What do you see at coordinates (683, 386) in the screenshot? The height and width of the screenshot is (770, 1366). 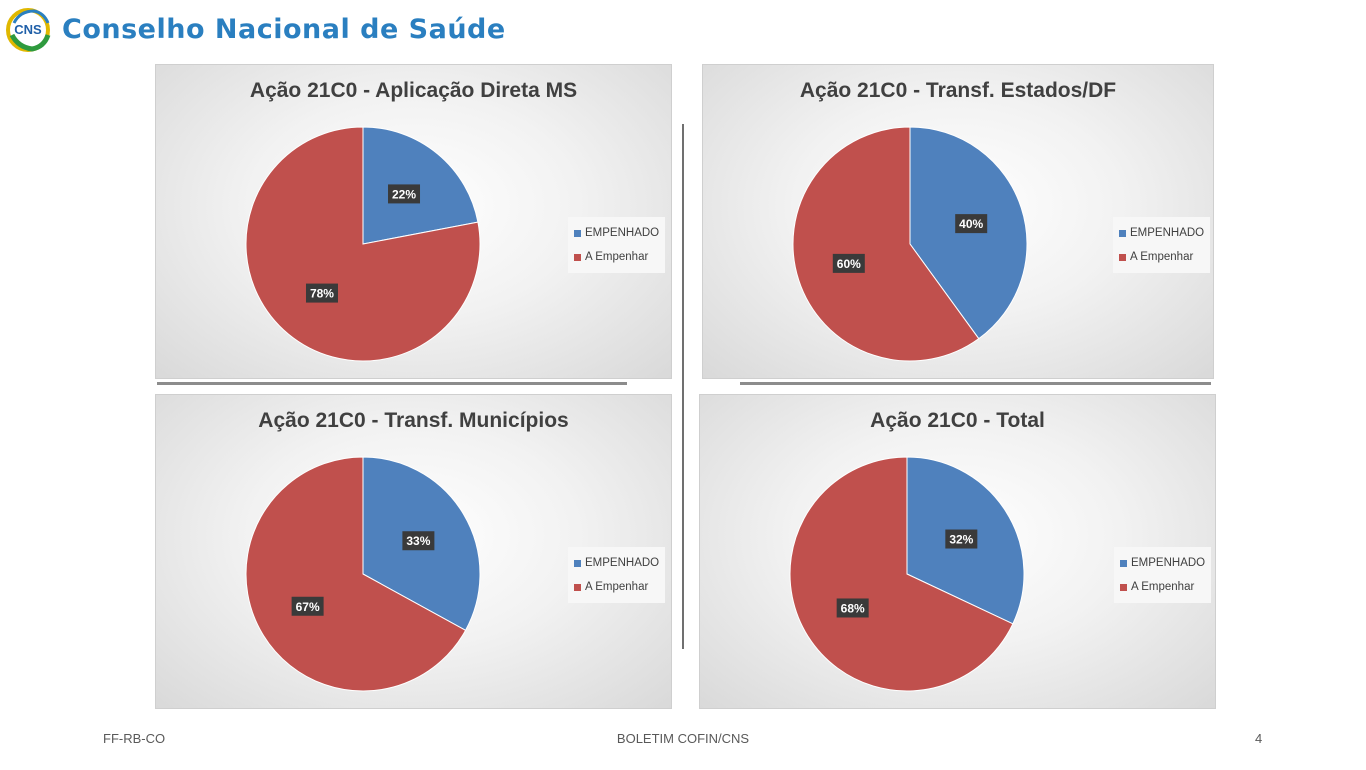 I see `vertical-divider` at bounding box center [683, 386].